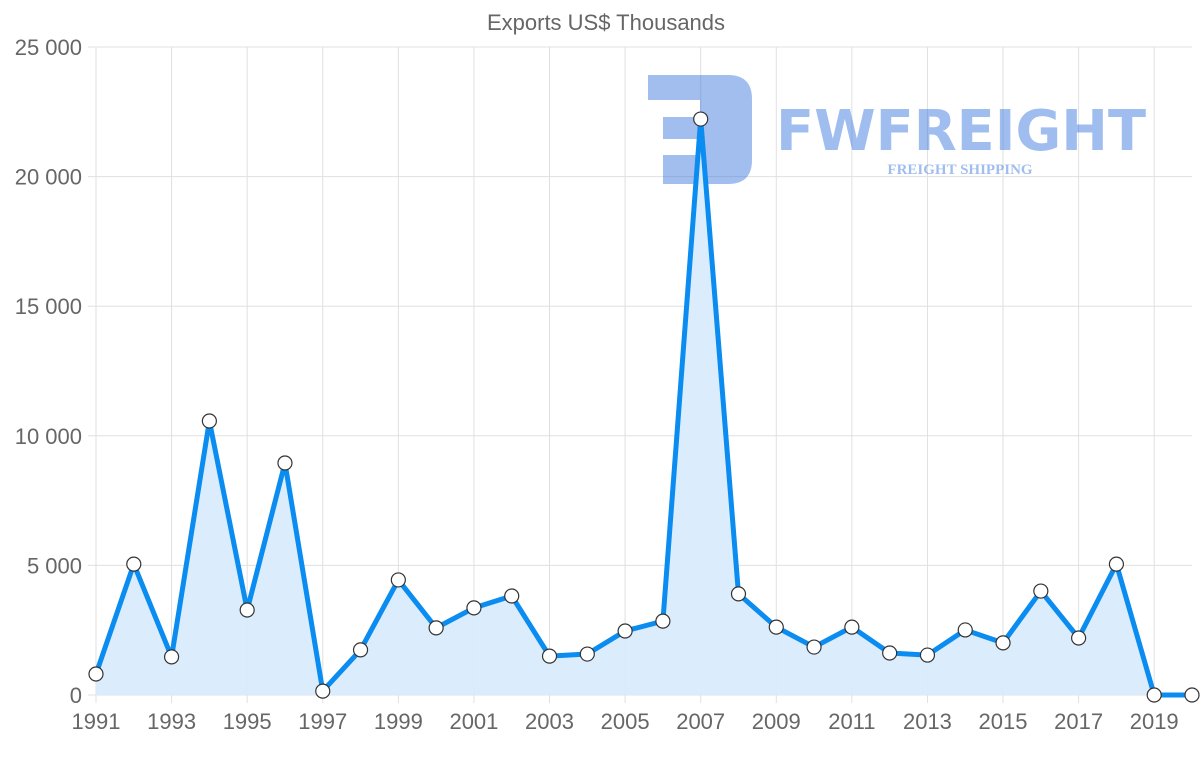 The width and height of the screenshot is (1200, 763). Describe the element at coordinates (927, 655) in the screenshot. I see `data-point-2013` at that location.